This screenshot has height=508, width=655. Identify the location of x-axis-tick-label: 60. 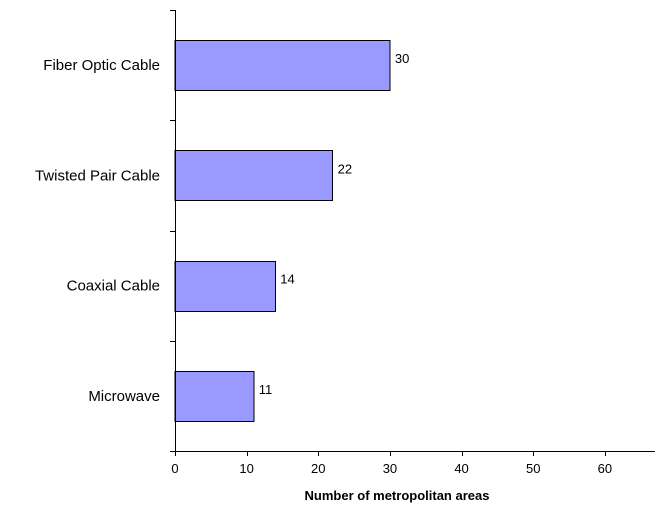
(605, 468).